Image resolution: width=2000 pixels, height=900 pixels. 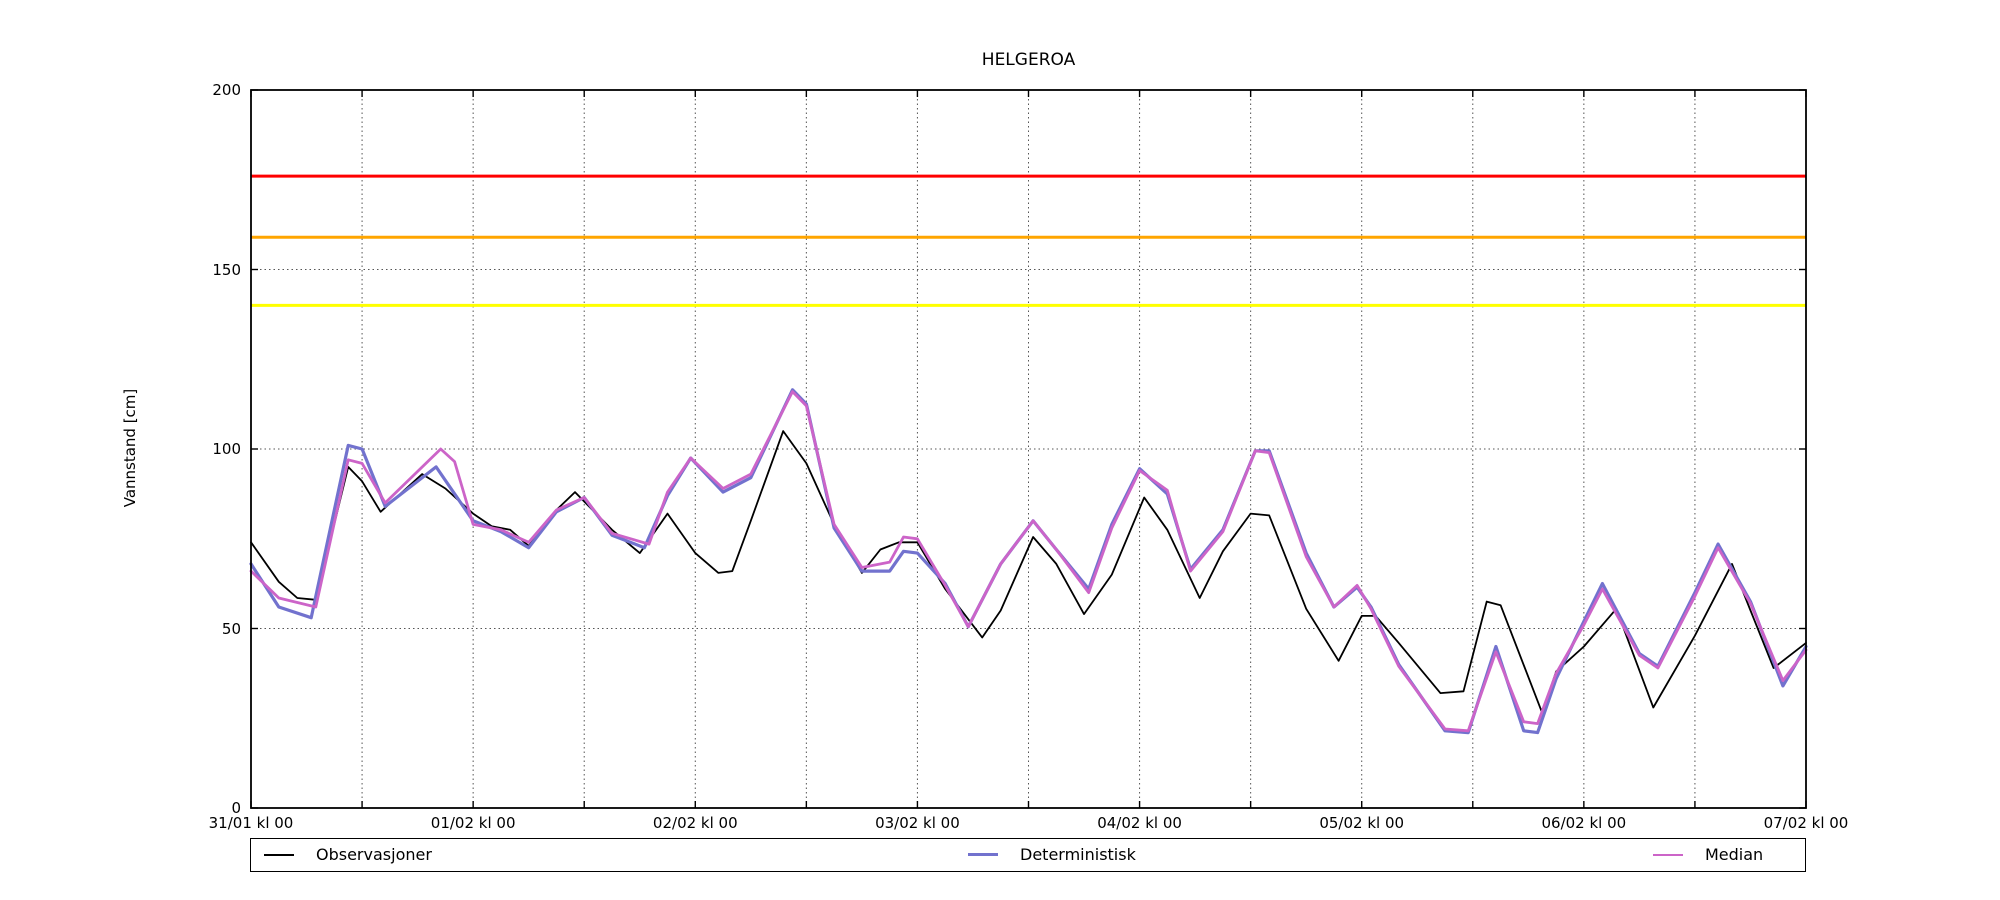 I want to click on legend-label-median: Median, so click(x=1734, y=854).